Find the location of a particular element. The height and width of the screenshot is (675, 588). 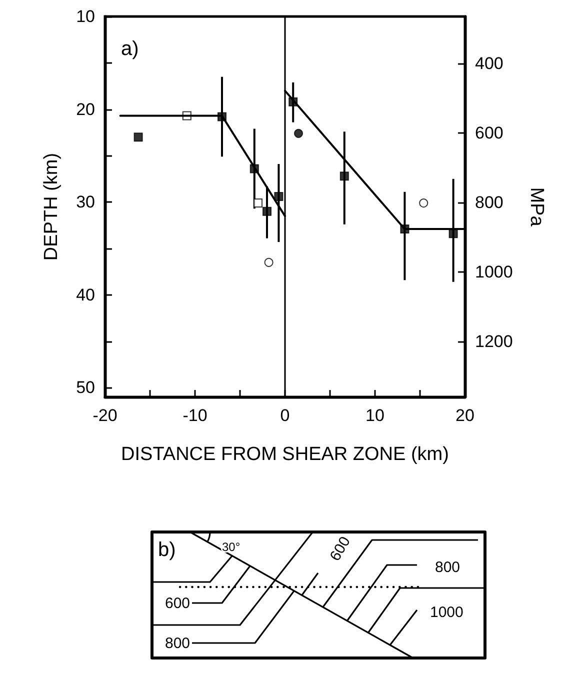

x-tick-label: -20 is located at coordinates (105, 415).